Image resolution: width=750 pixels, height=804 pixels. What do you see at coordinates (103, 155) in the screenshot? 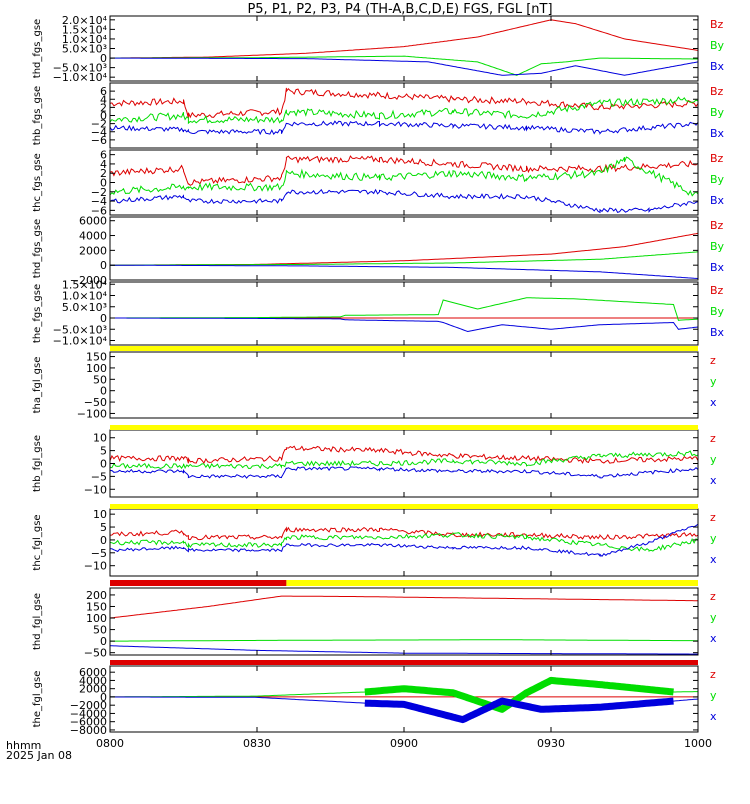
I see `y-tick-label: 6` at bounding box center [103, 155].